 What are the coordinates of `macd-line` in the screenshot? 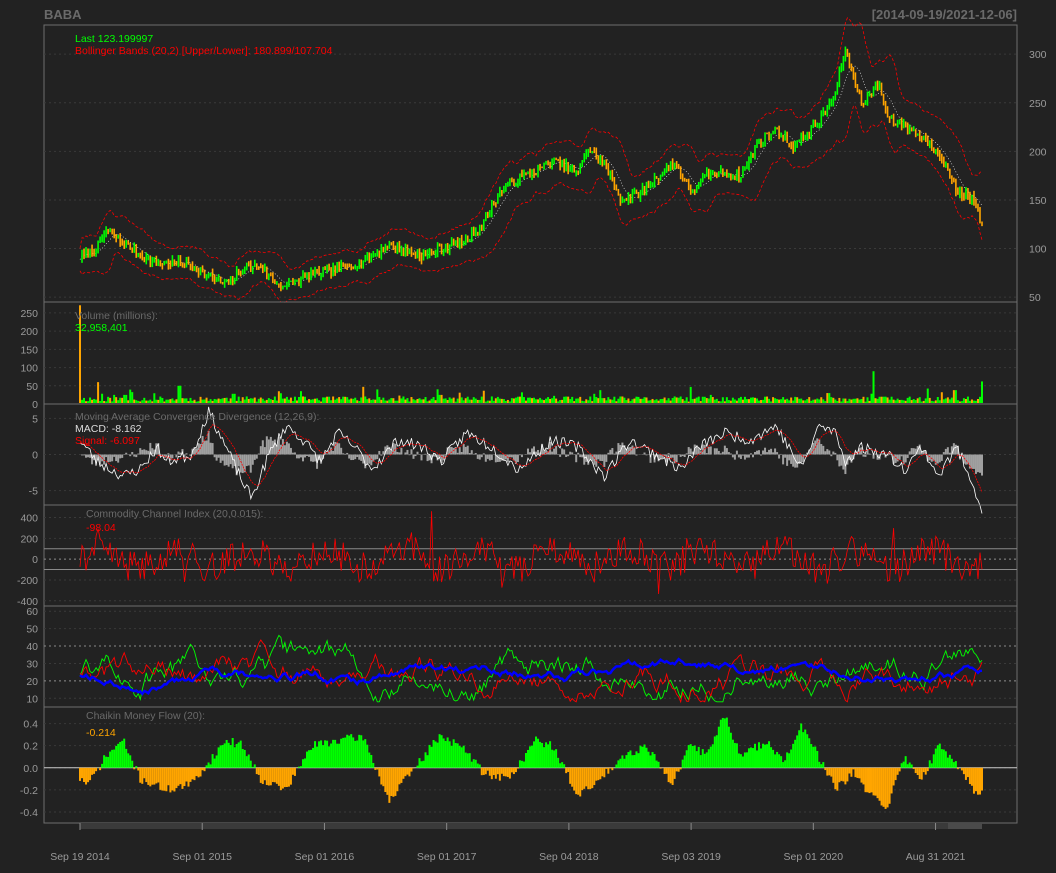 It's located at (531, 460).